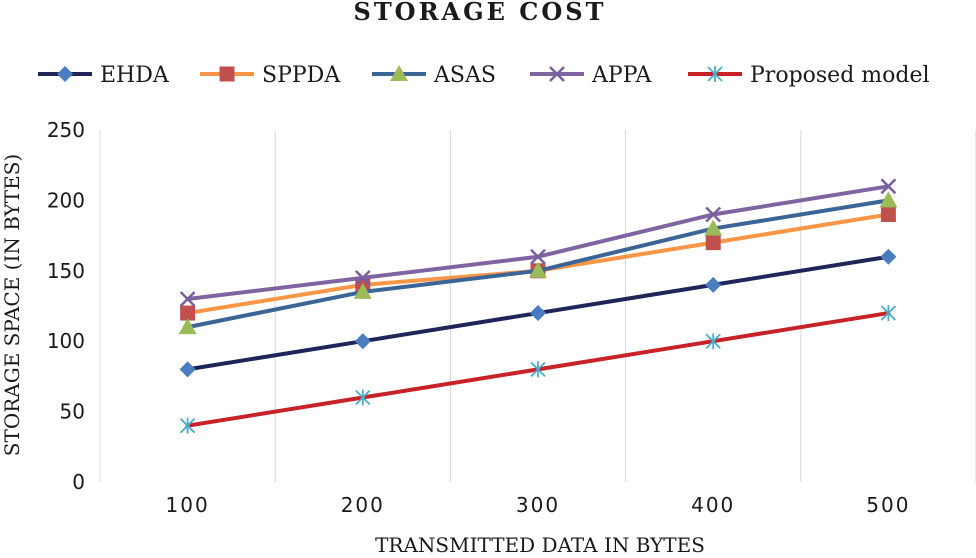  Describe the element at coordinates (888, 505) in the screenshot. I see `x-tick-label: 500` at that location.